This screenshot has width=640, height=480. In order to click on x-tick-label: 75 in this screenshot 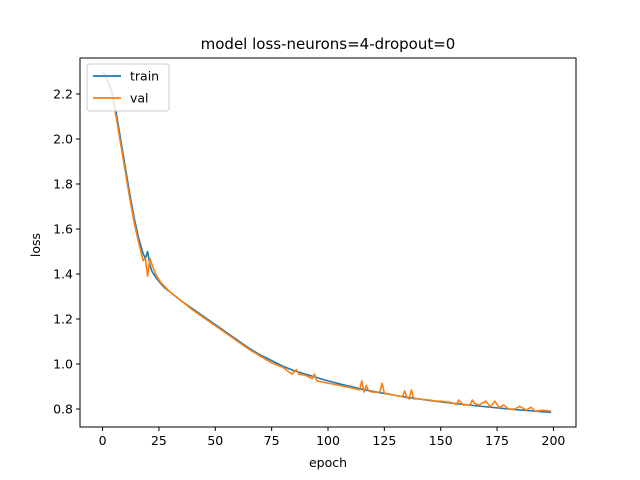, I will do `click(272, 440)`.